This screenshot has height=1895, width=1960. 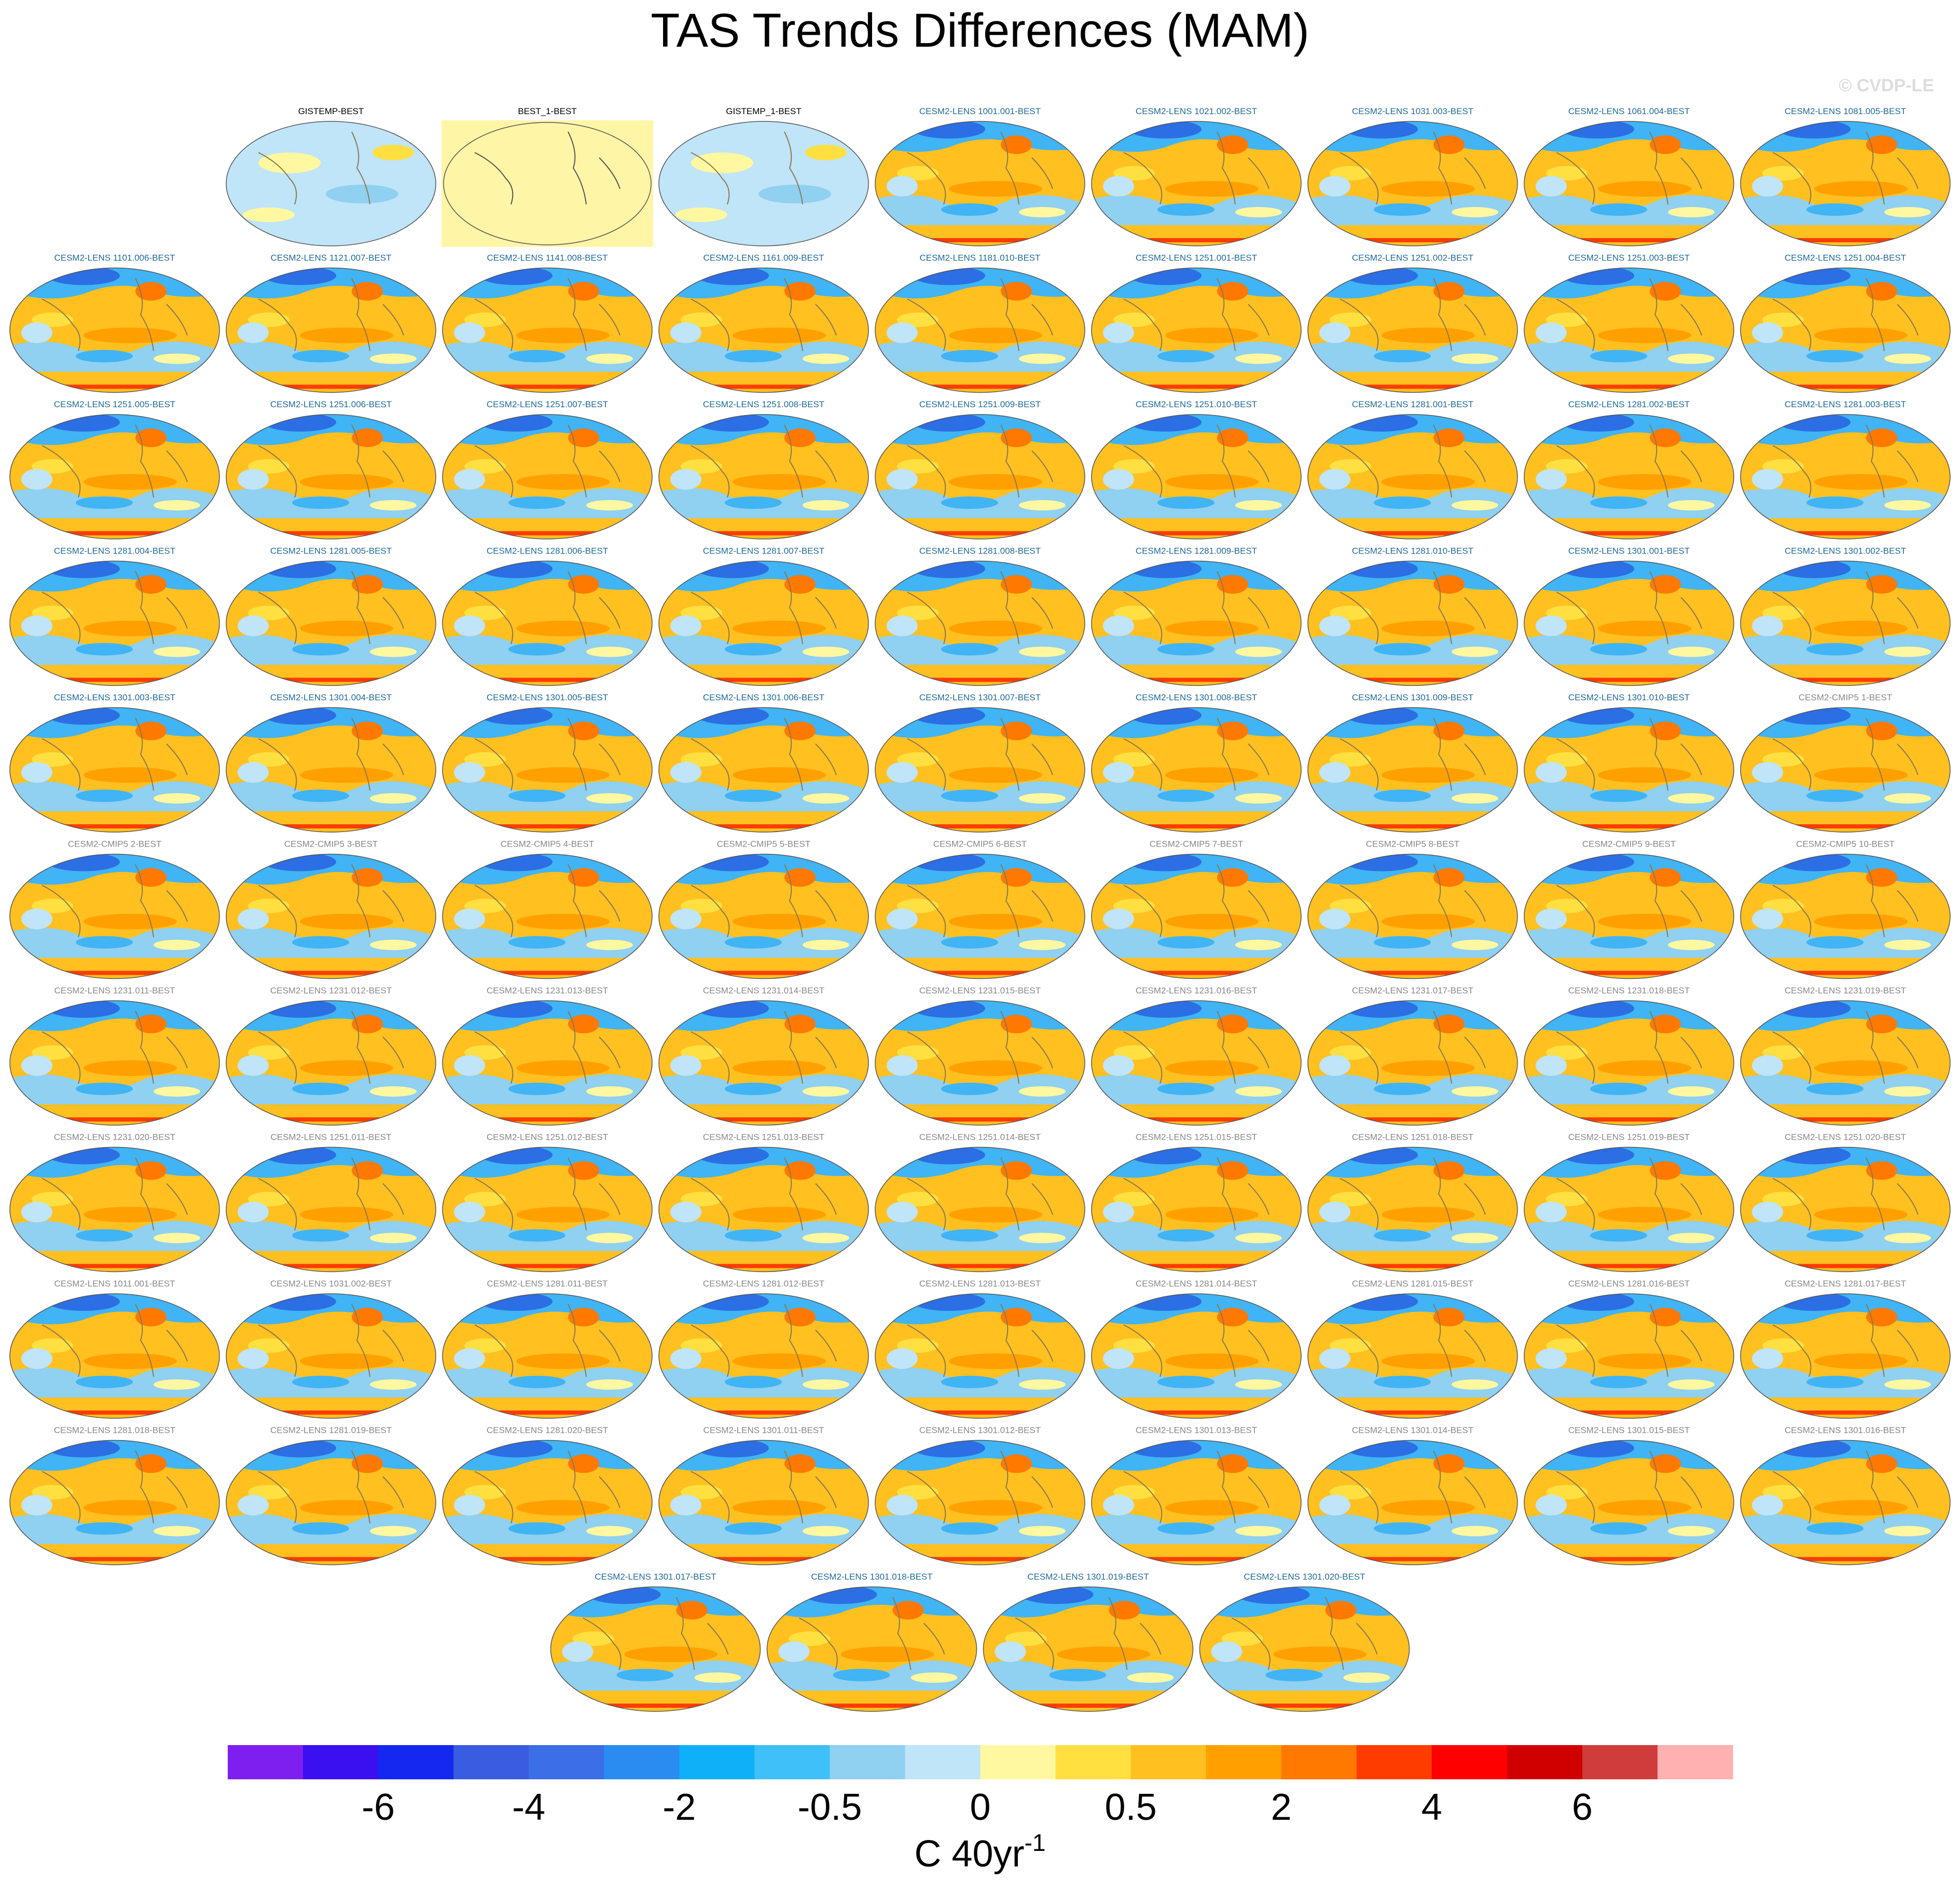 I want to click on map-panel: CESM2-LENS 1231.017-BEST, so click(x=1412, y=1057).